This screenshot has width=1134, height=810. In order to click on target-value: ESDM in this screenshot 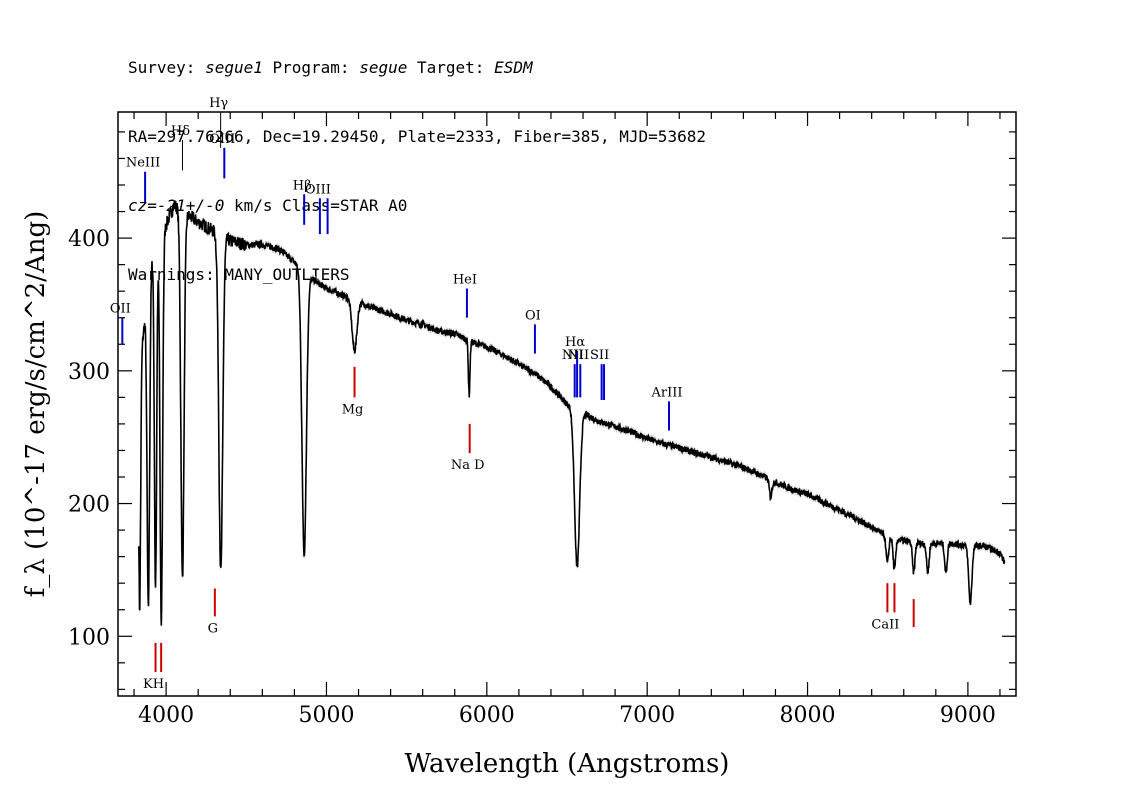, I will do `click(513, 67)`.